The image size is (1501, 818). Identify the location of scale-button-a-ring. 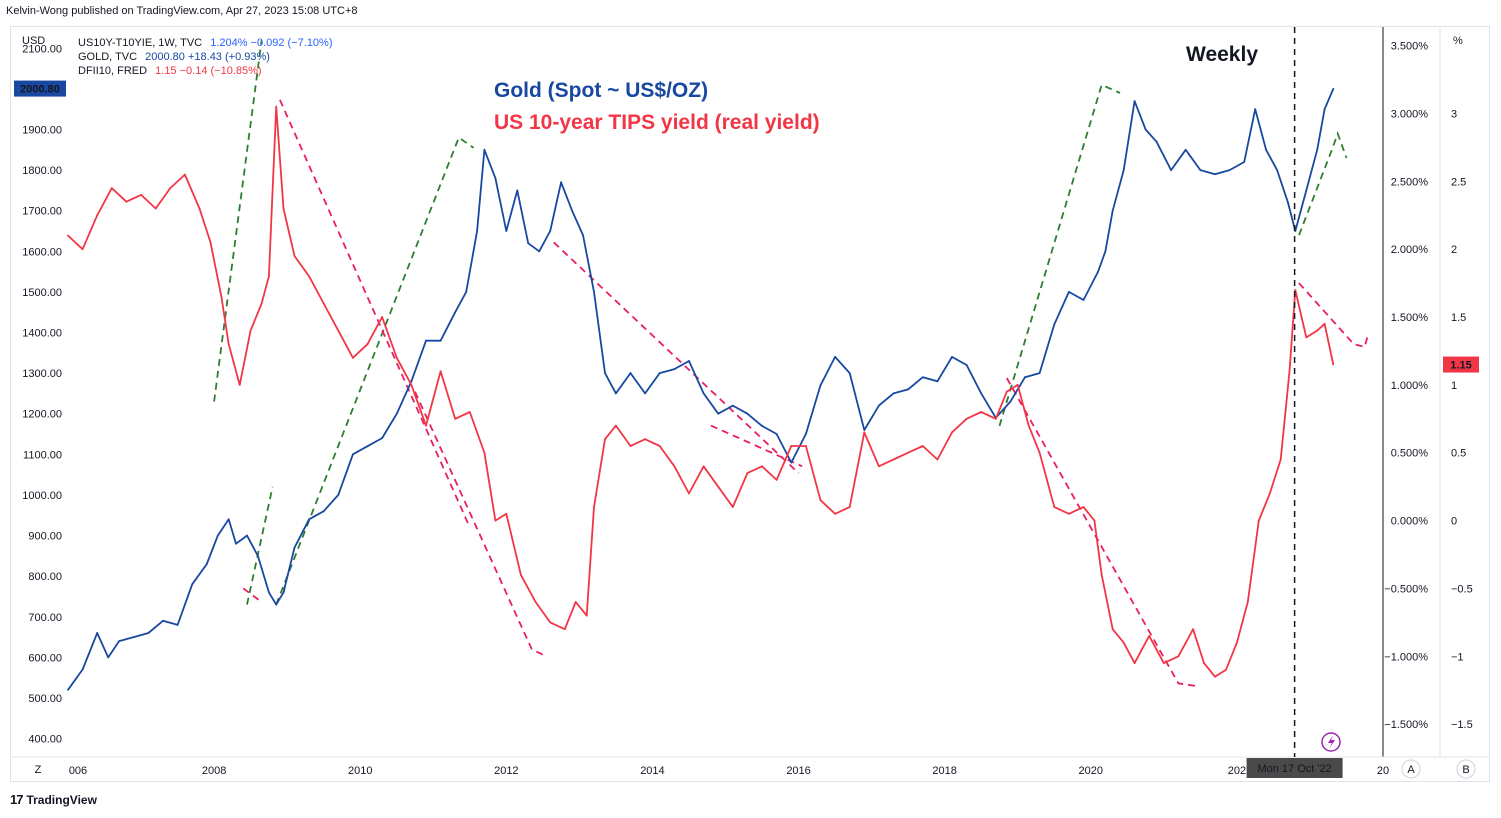
(1411, 769).